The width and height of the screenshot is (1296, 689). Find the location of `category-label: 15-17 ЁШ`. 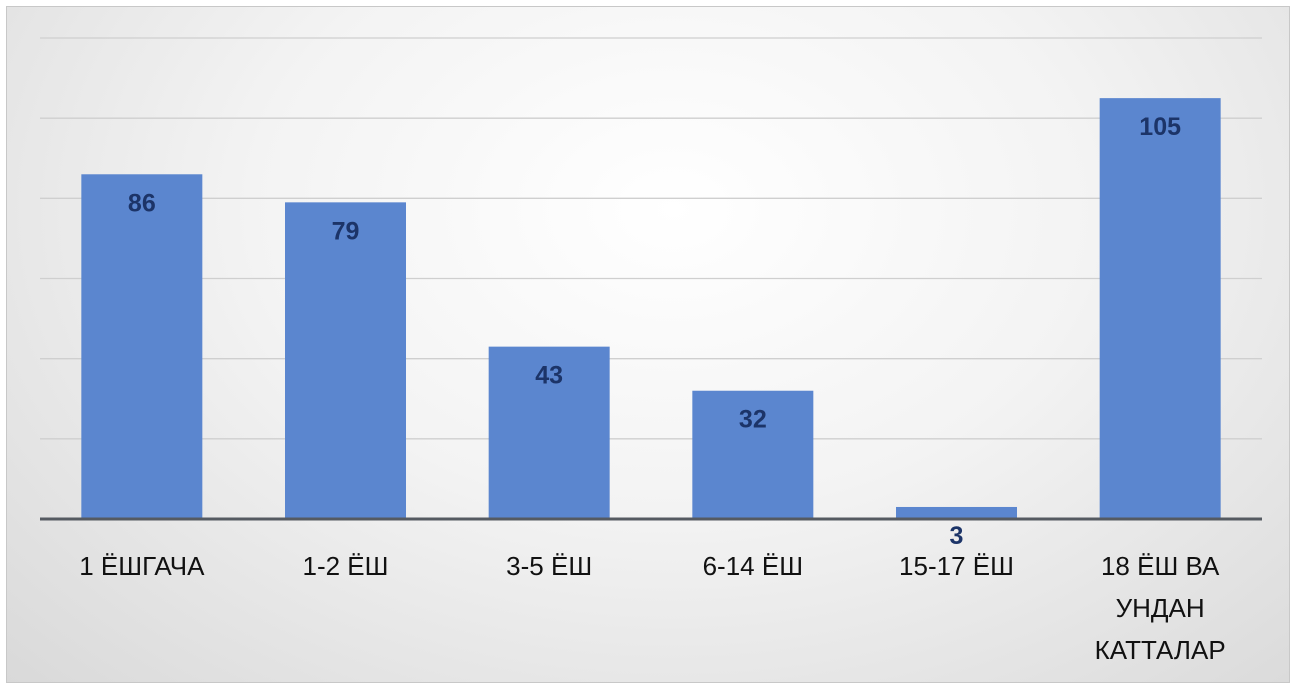

category-label: 15-17 ЁШ is located at coordinates (956, 566).